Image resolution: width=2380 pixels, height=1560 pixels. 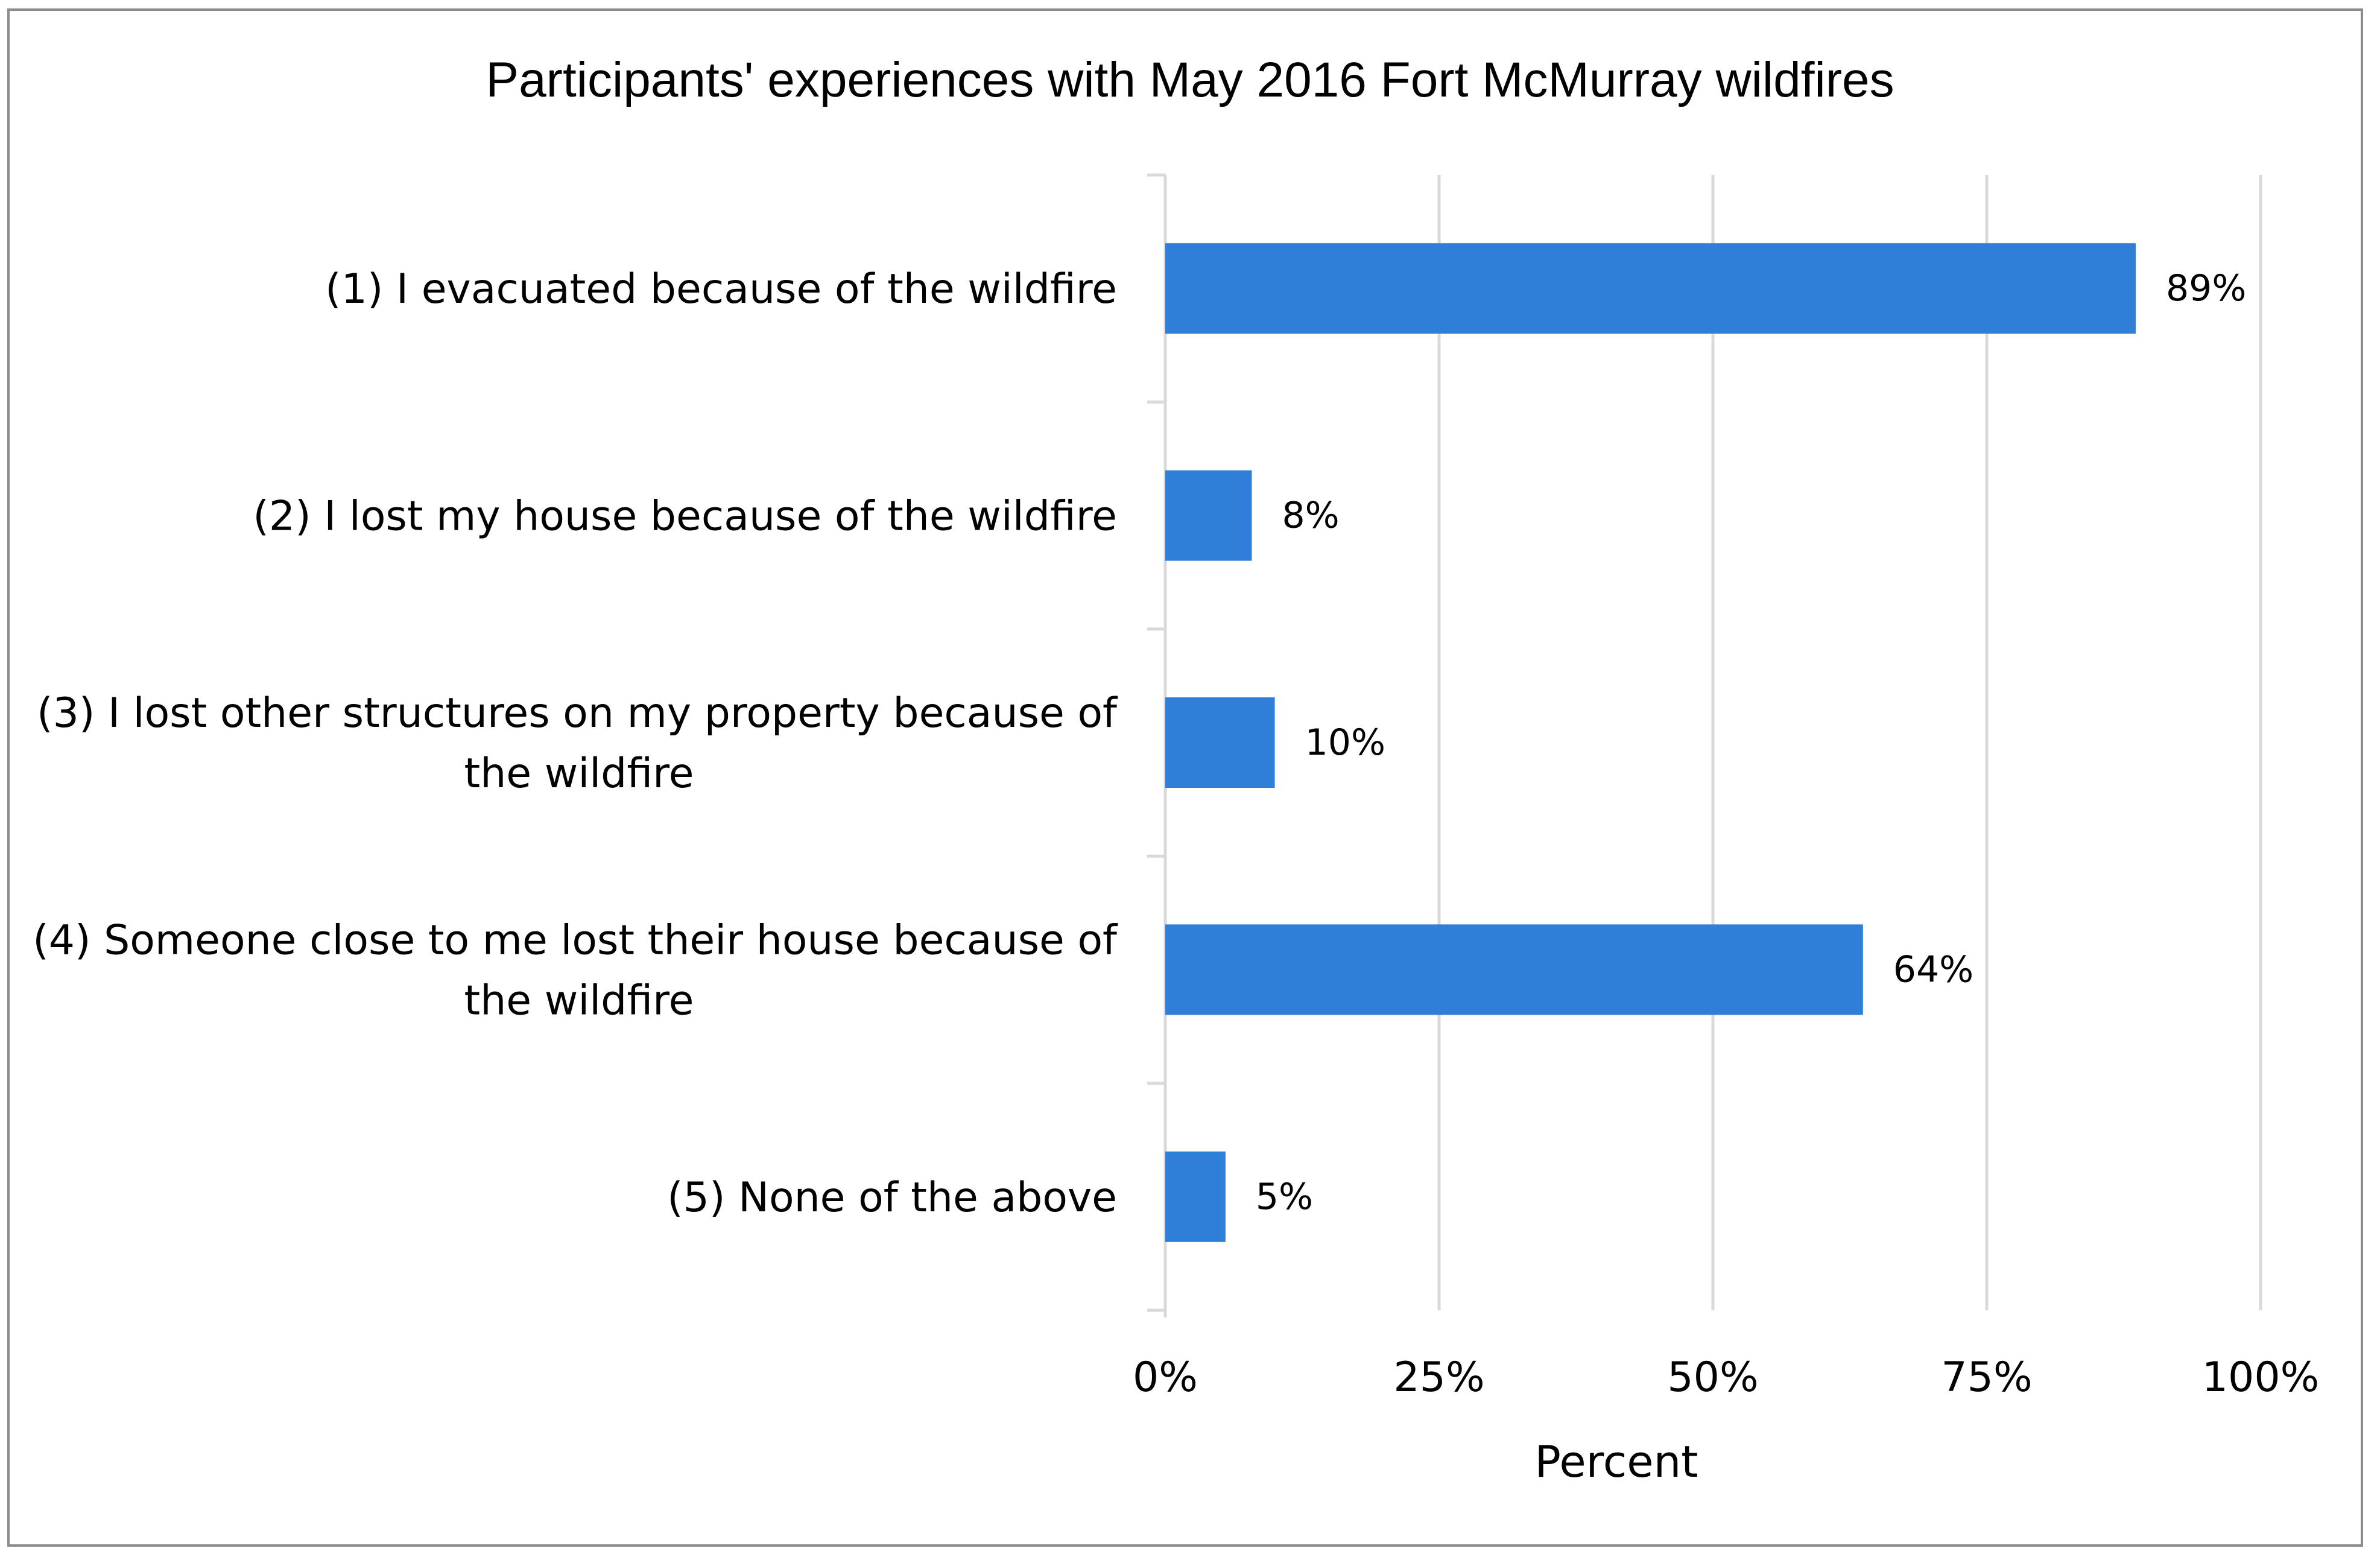 What do you see at coordinates (1712, 1377) in the screenshot?
I see `x-tick-label: 50%` at bounding box center [1712, 1377].